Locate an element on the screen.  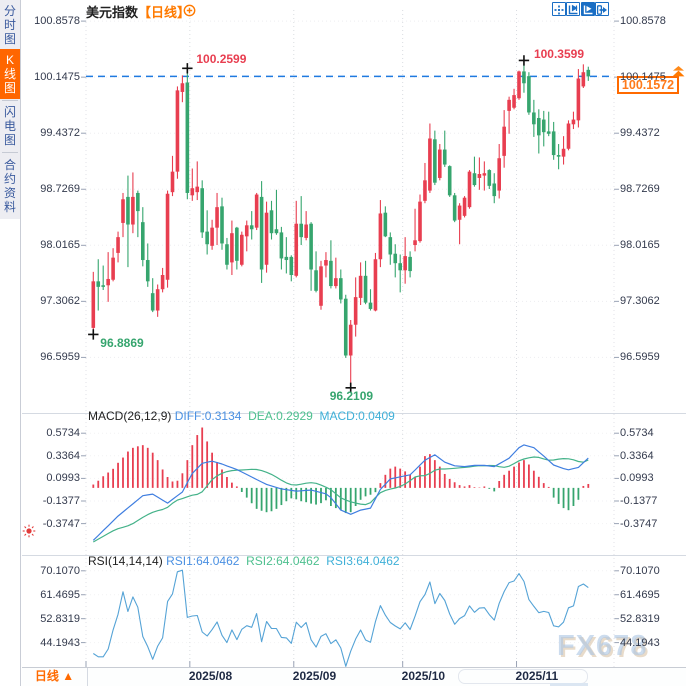
scrollbar-strip is located at coordinates (569, 684).